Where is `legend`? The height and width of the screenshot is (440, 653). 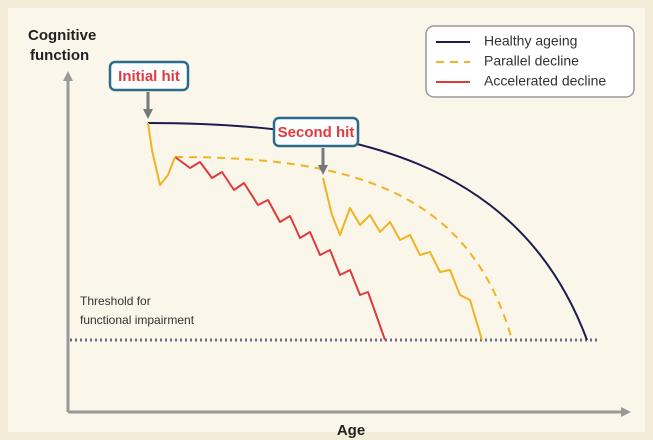 legend is located at coordinates (530, 61).